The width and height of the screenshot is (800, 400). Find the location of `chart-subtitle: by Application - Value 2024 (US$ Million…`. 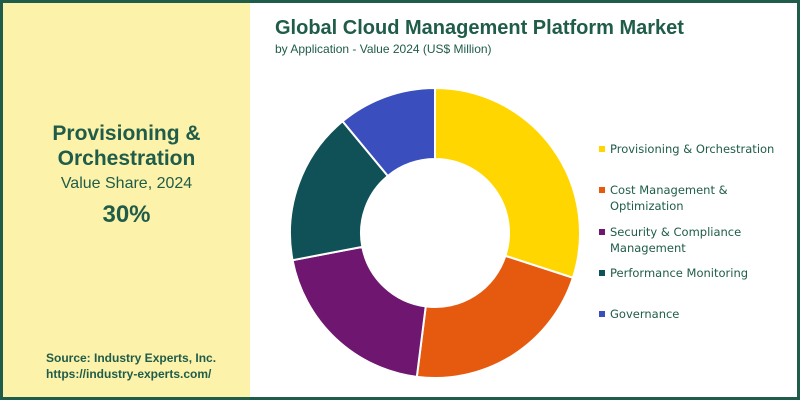

chart-subtitle: by Application - Value 2024 (US$ Million… is located at coordinates (383, 49).